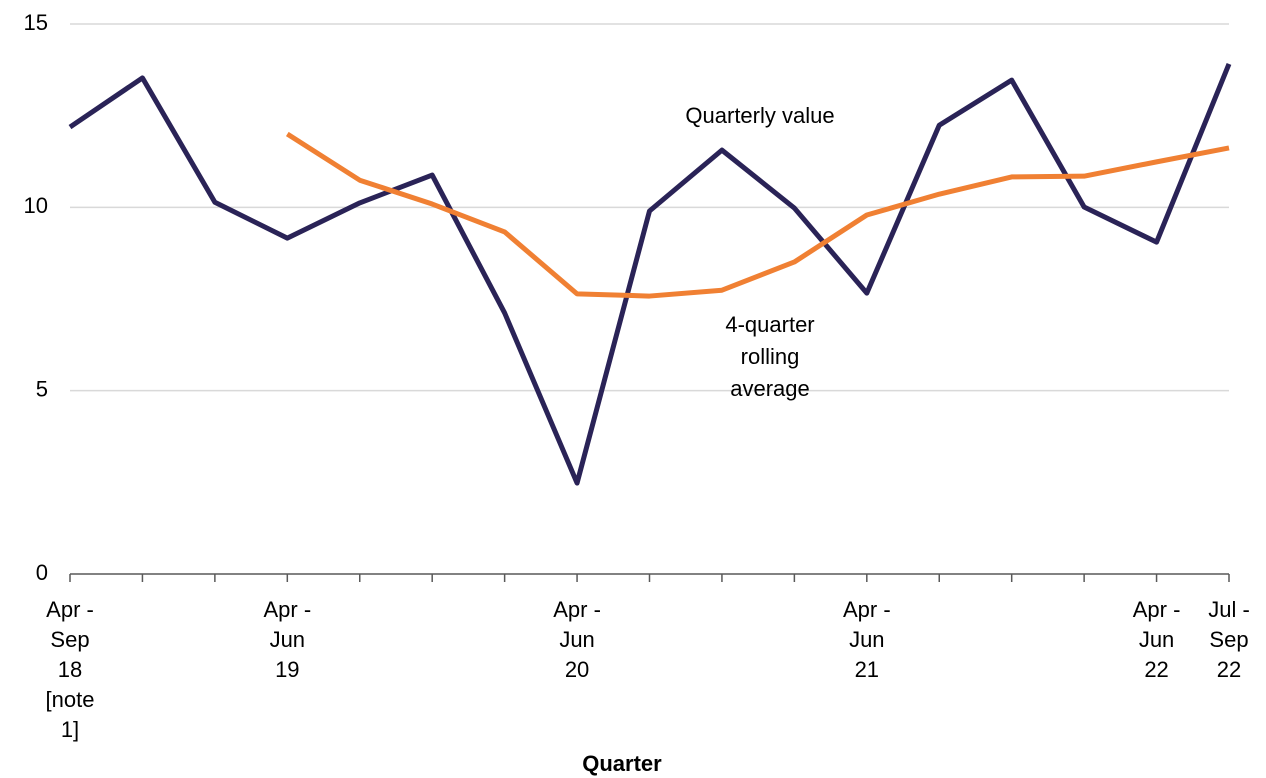 The width and height of the screenshot is (1266, 778). Describe the element at coordinates (1157, 639) in the screenshot. I see `x-tick-label: Apr -Jun 22` at that location.